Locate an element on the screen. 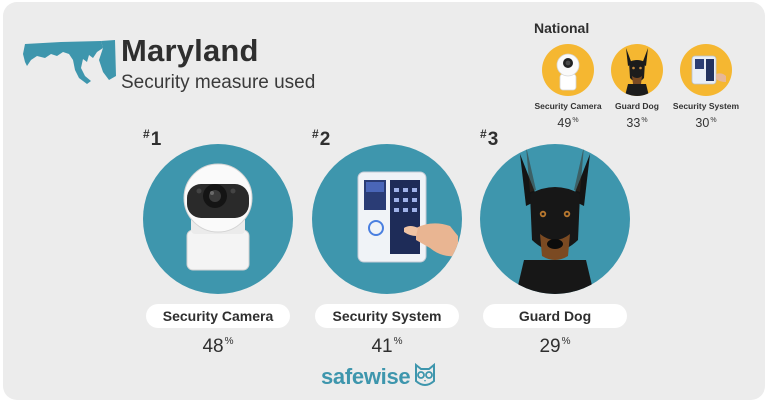  rank-item-value: 29% is located at coordinates (555, 346).